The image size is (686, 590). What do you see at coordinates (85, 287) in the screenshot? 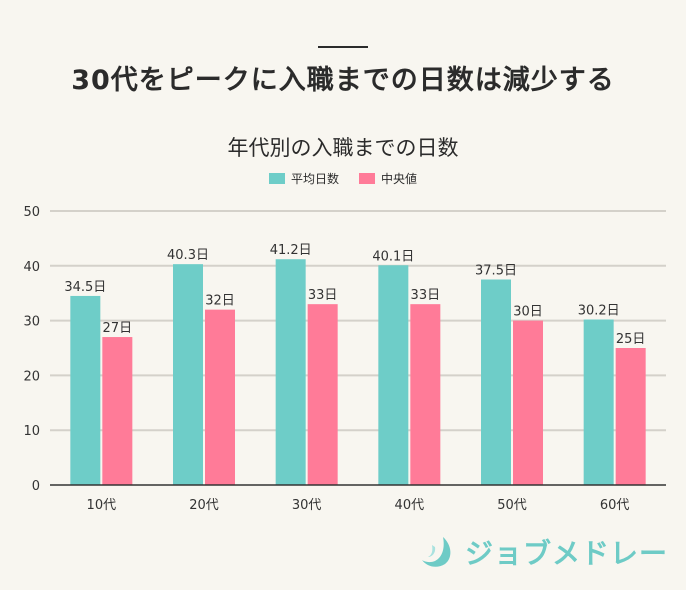
I see `data-label: 34.5日` at bounding box center [85, 287].